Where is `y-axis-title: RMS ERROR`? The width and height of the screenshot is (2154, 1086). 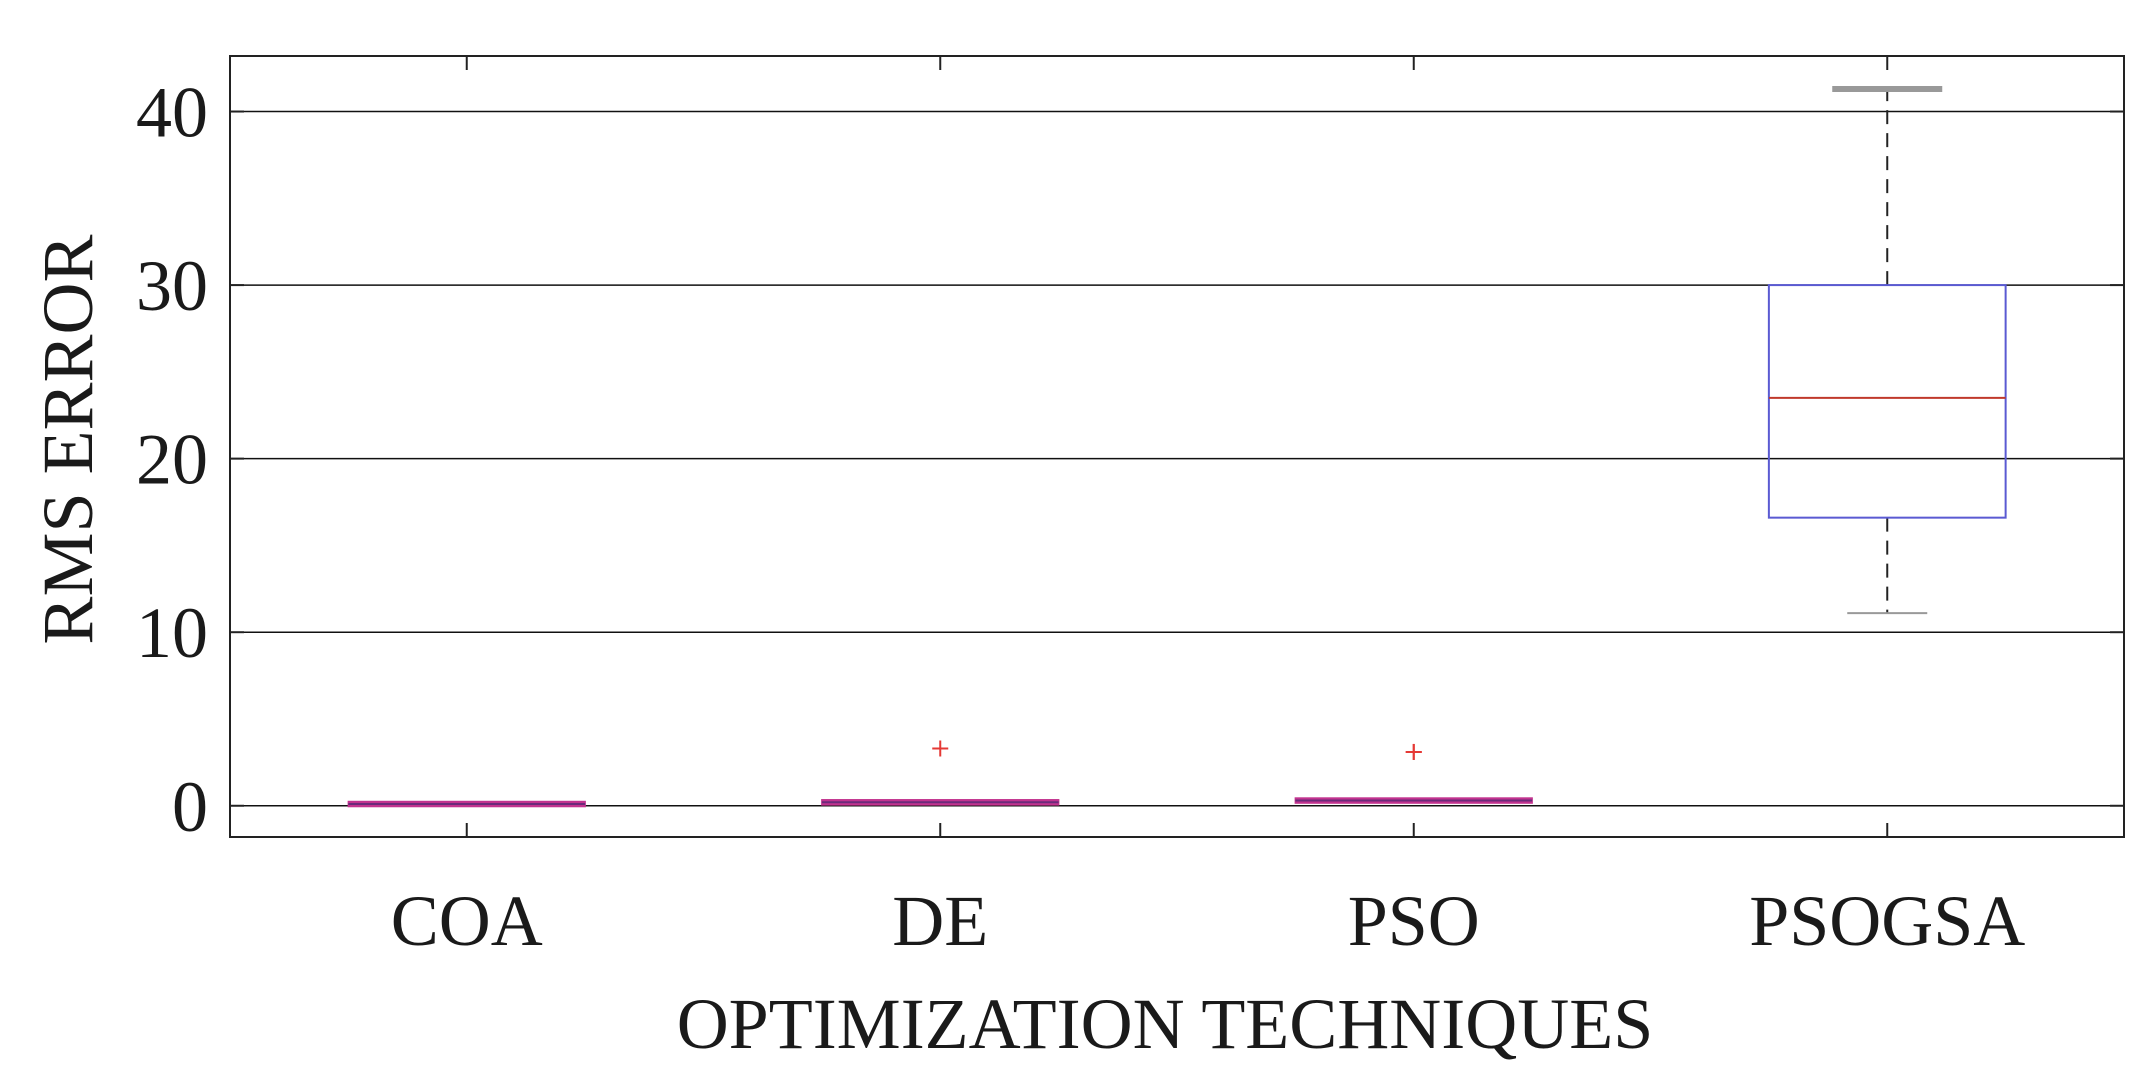
y-axis-title: RMS ERROR is located at coordinates (68, 439).